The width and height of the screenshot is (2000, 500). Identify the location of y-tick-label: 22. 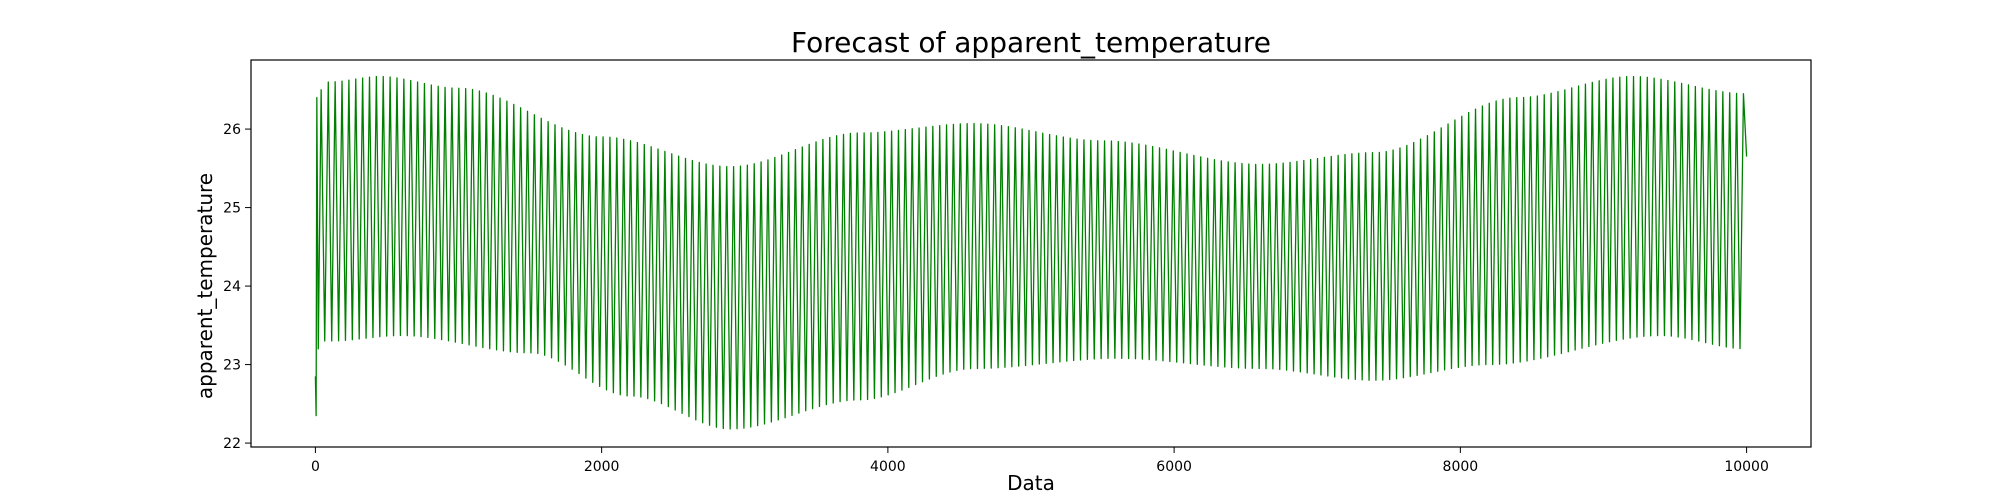
(232, 444).